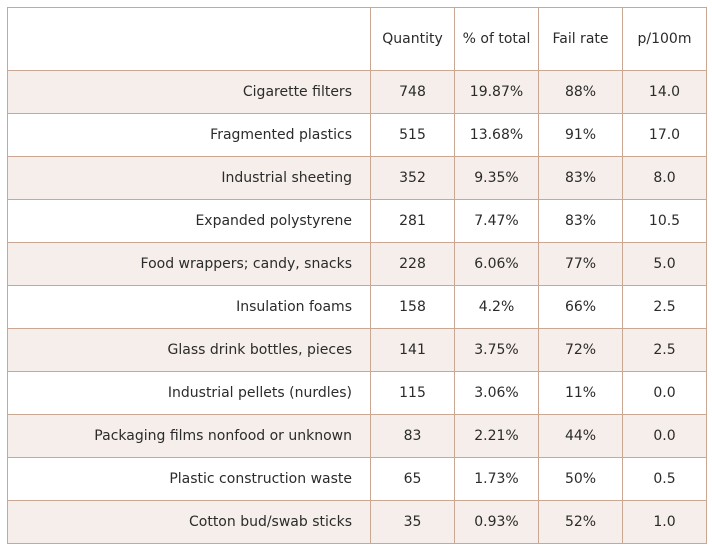 This screenshot has height=547, width=712. What do you see at coordinates (412, 393) in the screenshot?
I see `cell-quantity: 115` at bounding box center [412, 393].